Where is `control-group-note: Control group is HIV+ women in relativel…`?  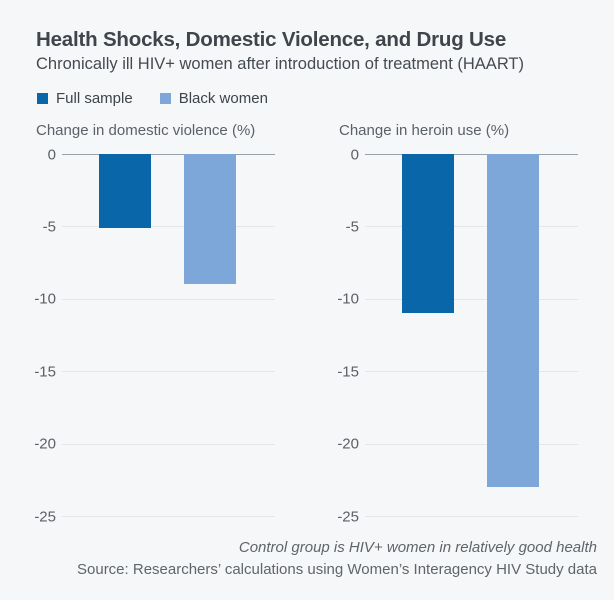
control-group-note: Control group is HIV+ women in relativel… is located at coordinates (417, 547).